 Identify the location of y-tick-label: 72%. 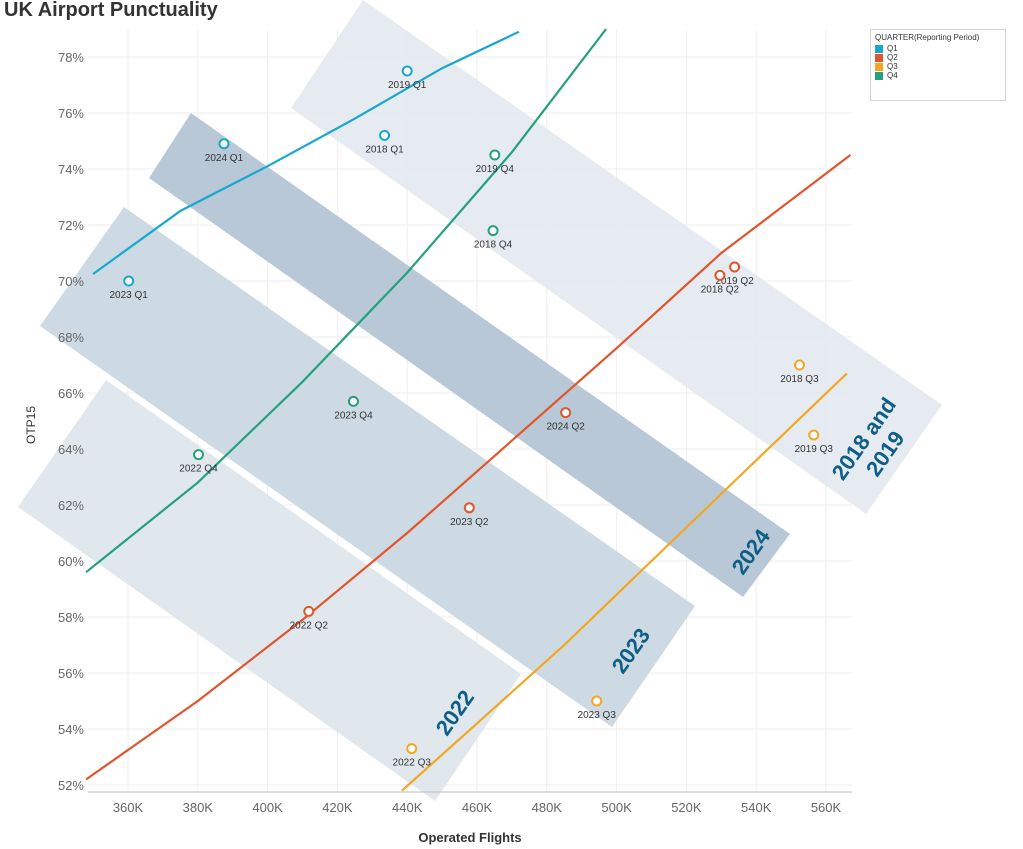
(71, 225).